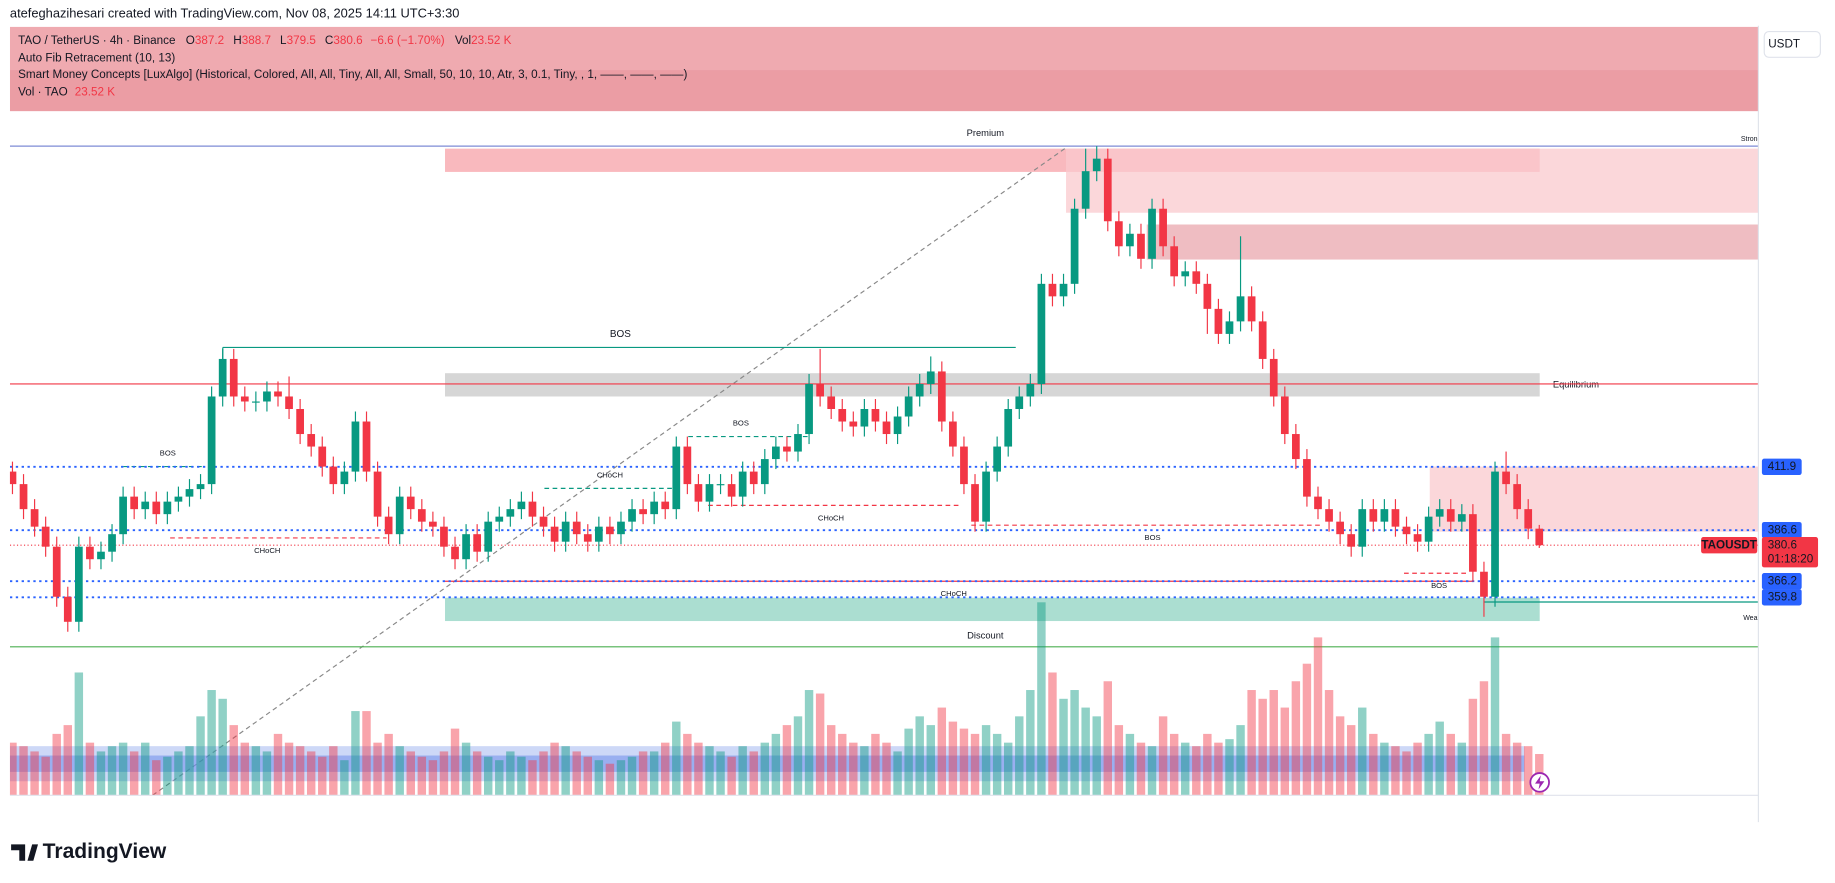  I want to click on volume-profile, so click(767, 764).